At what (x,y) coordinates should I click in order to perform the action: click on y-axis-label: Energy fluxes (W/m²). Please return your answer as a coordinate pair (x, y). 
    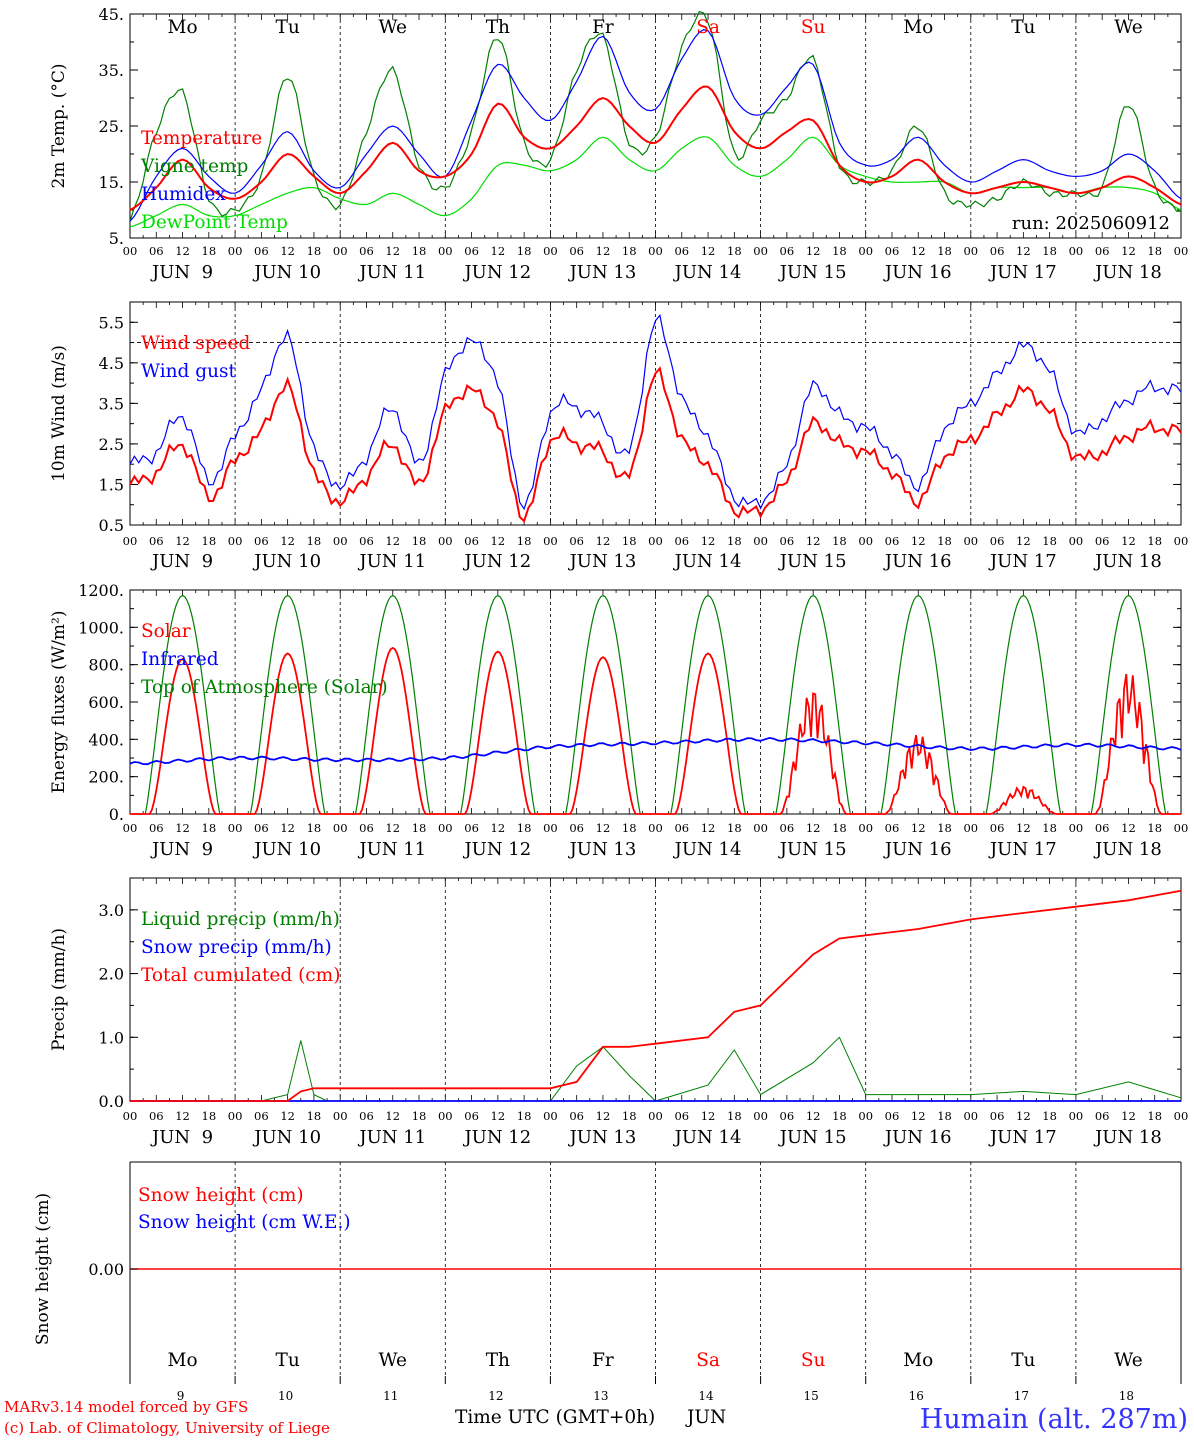
    Looking at the image, I should click on (59, 702).